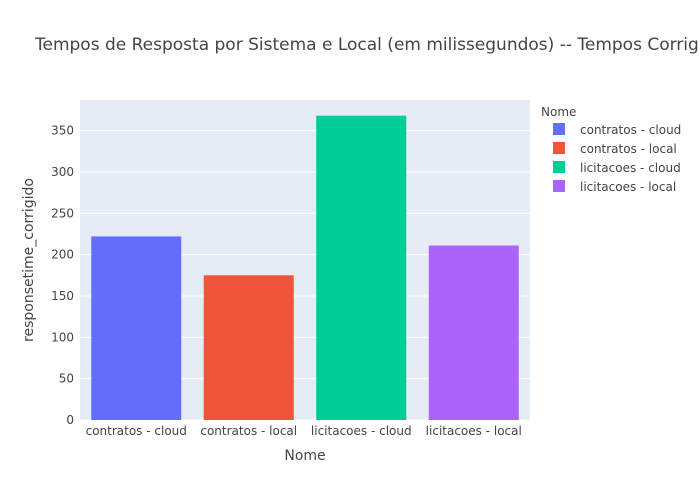 The height and width of the screenshot is (500, 700). I want to click on legend-label: licitacoes - cloud, so click(630, 168).